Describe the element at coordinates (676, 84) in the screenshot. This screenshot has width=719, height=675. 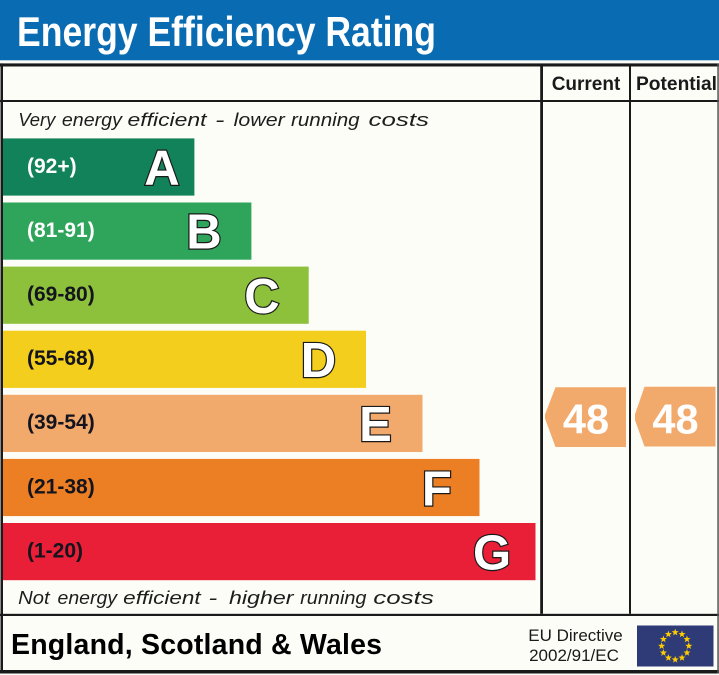
I see `svg-text: Potential` at that location.